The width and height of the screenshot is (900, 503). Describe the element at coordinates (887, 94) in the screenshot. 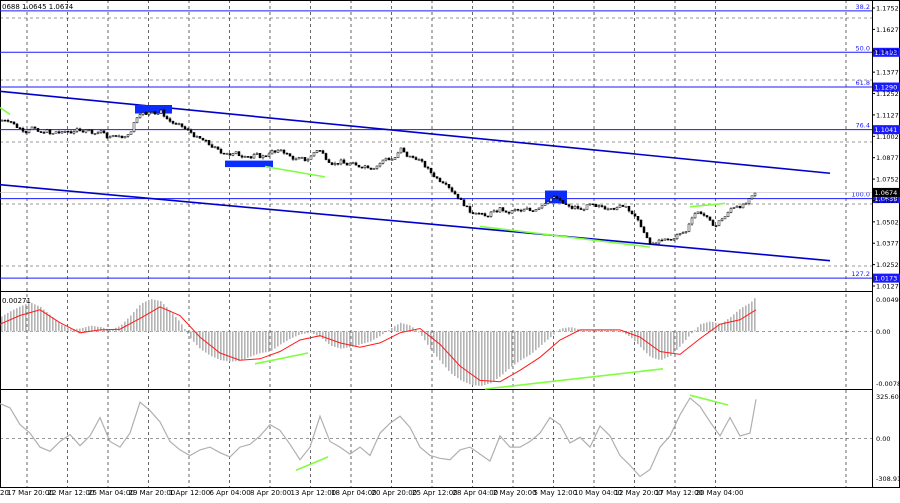

I see `price-tick-label: 1.1252` at that location.